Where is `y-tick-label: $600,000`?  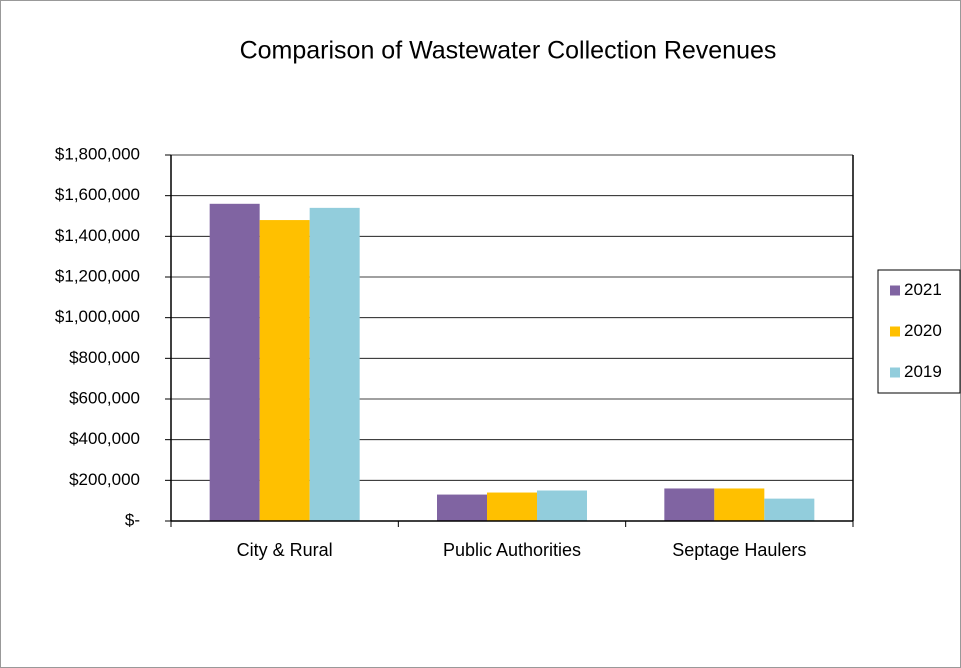
y-tick-label: $600,000 is located at coordinates (104, 397).